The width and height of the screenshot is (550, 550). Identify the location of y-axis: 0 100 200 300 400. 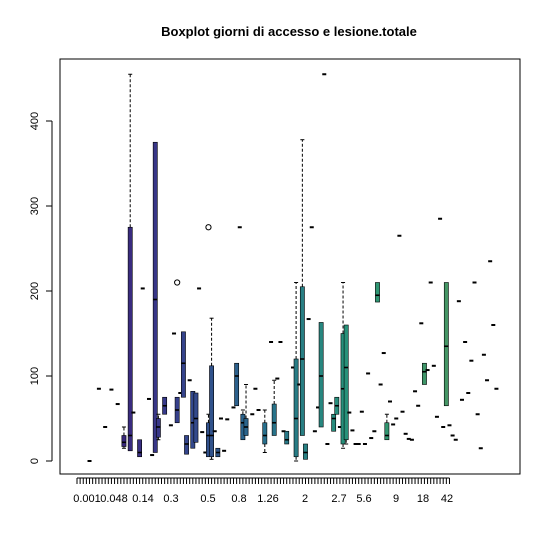
(41, 288).